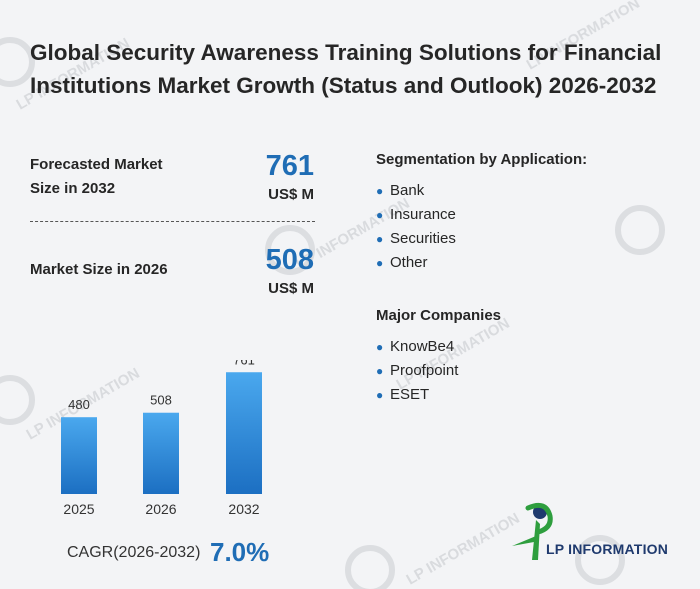 The width and height of the screenshot is (700, 589). I want to click on current-value: 508, so click(289, 260).